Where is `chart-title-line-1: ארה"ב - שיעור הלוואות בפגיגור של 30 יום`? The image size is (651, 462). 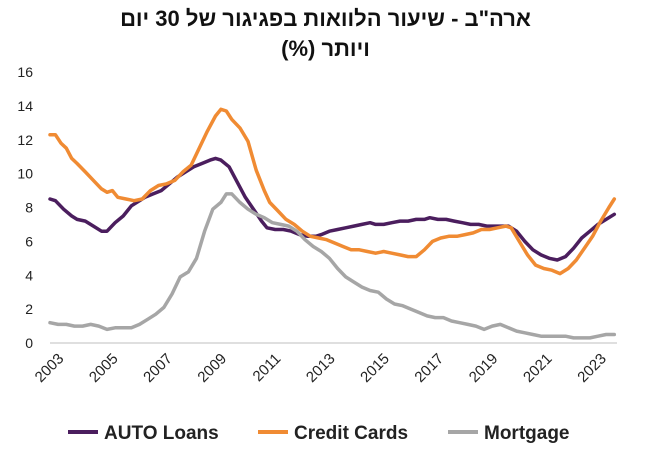
chart-title-line-1: ארה"ב - שיעור הלוואות בפגיגור של 30 יום is located at coordinates (325, 18).